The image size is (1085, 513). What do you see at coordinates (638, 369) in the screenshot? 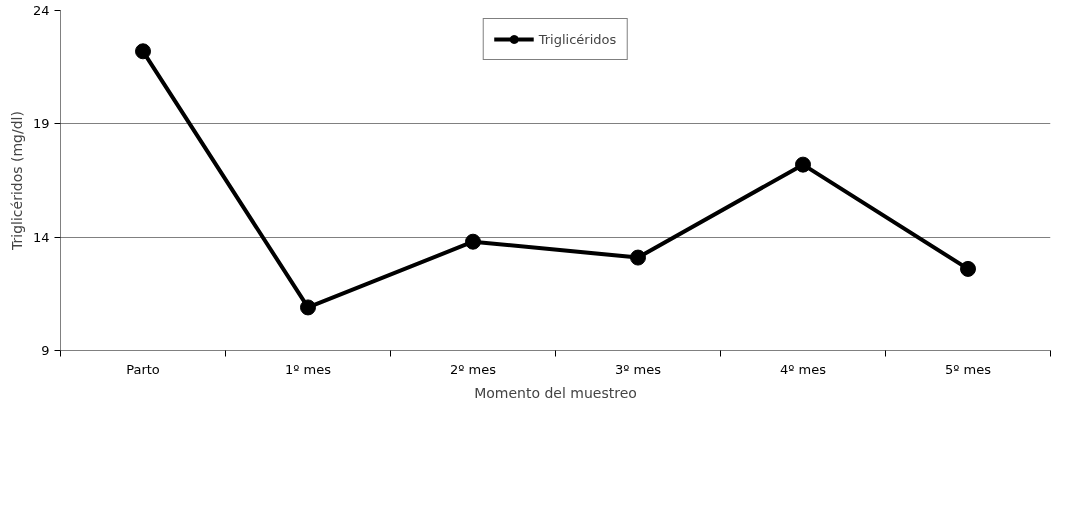
I see `x-tick-label: 3º mes` at bounding box center [638, 369].